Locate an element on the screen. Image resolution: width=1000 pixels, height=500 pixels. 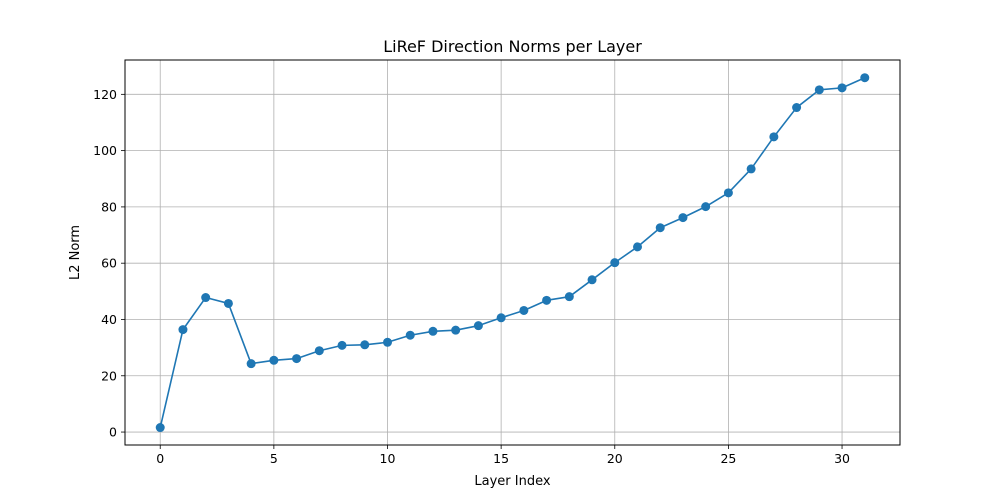
x-tick-label: 10 is located at coordinates (388, 458).